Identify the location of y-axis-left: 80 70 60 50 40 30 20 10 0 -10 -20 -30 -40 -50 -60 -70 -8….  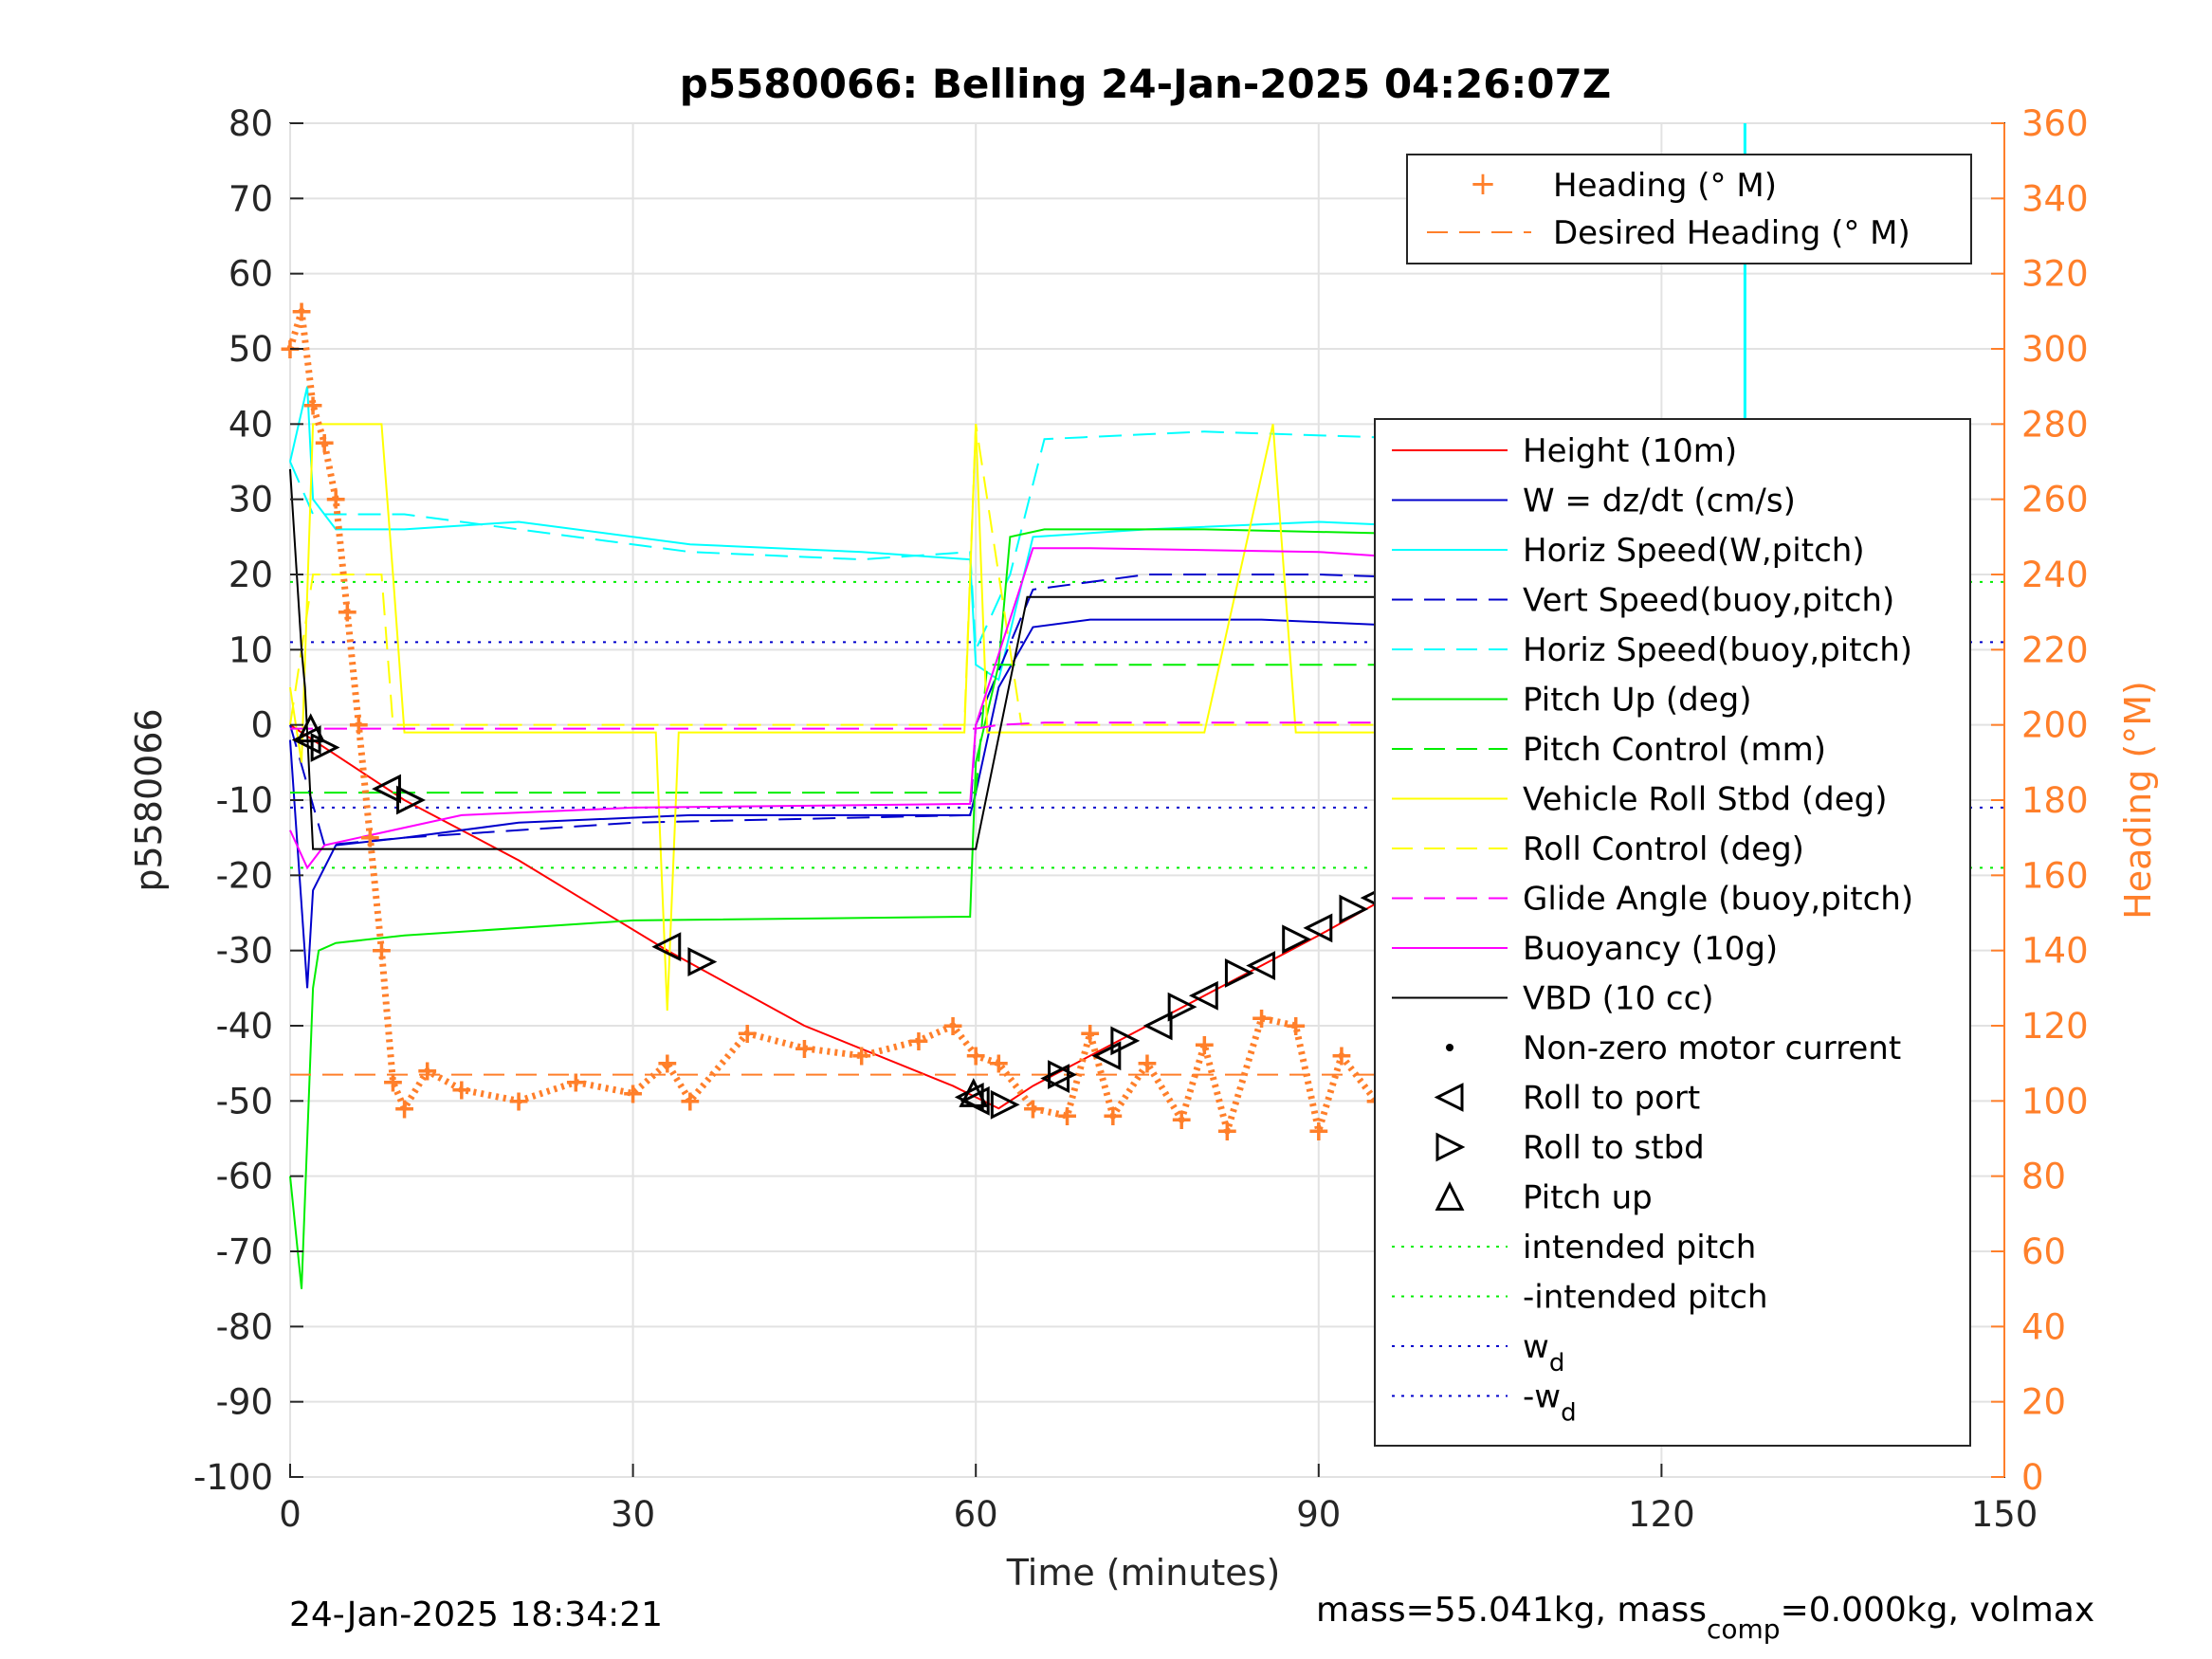
(248, 800).